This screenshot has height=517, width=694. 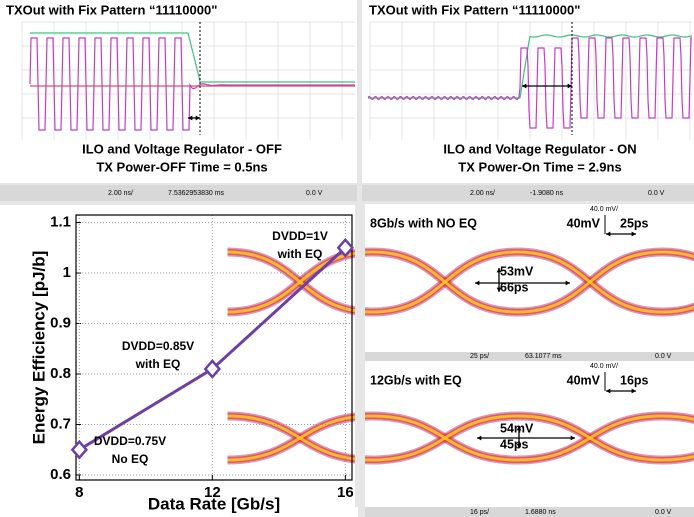 I want to click on eye-title: 8Gb/s with NO EQ, so click(x=423, y=223).